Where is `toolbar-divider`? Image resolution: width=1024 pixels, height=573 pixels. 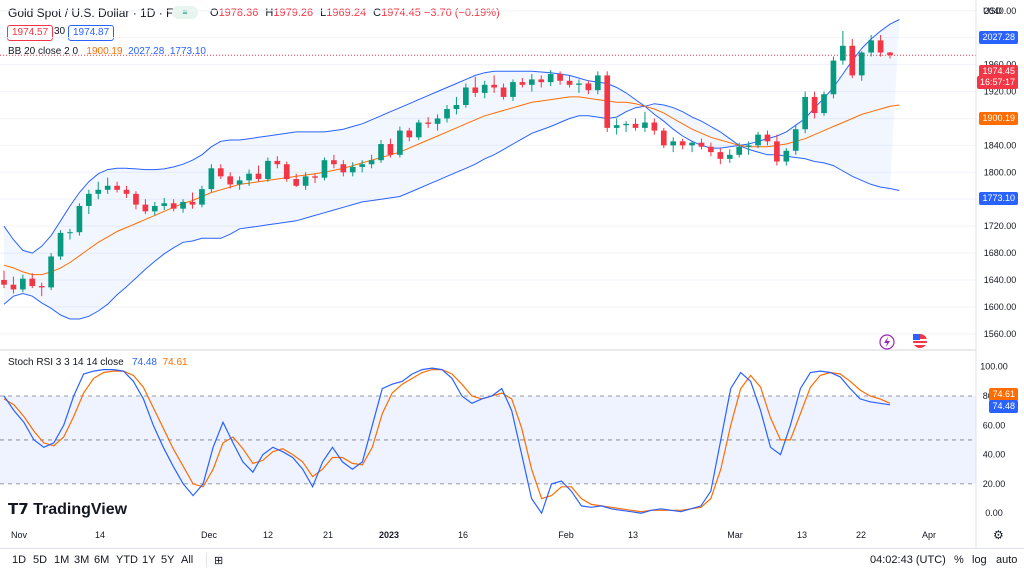
toolbar-divider is located at coordinates (206, 560).